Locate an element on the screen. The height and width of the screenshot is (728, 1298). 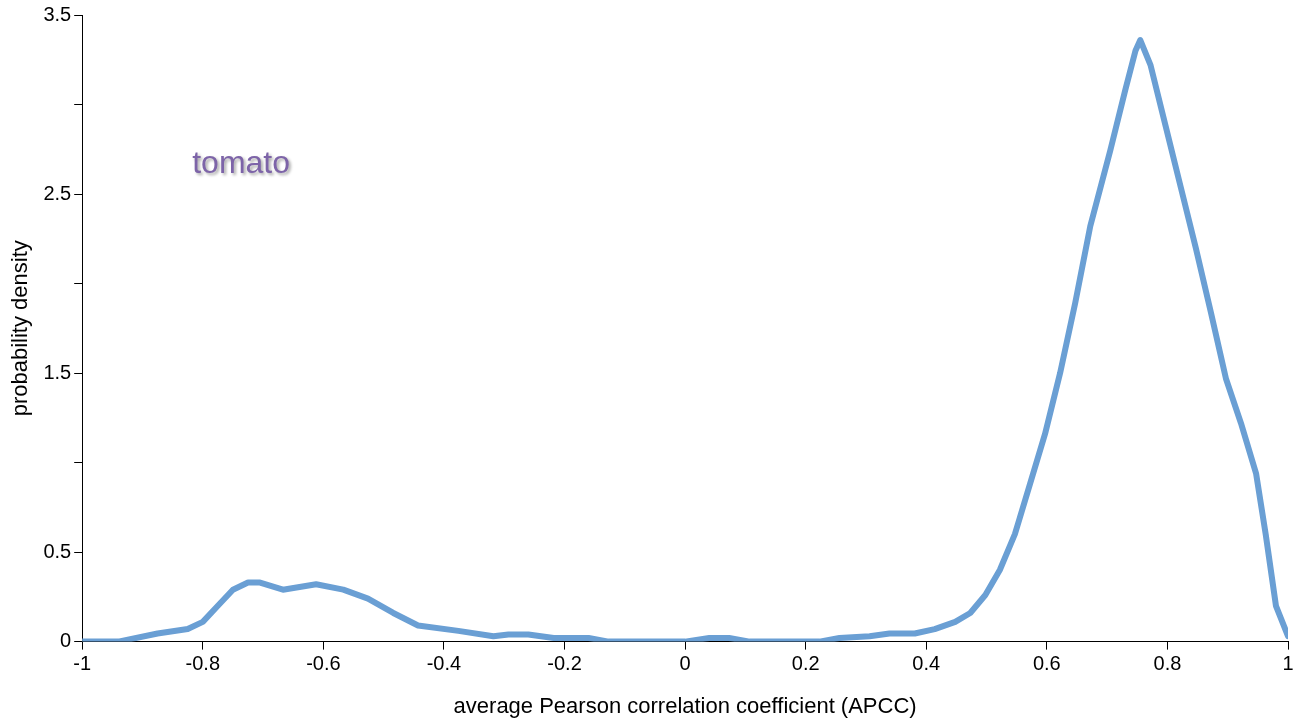
y-tick-label: 0 is located at coordinates (66, 640).